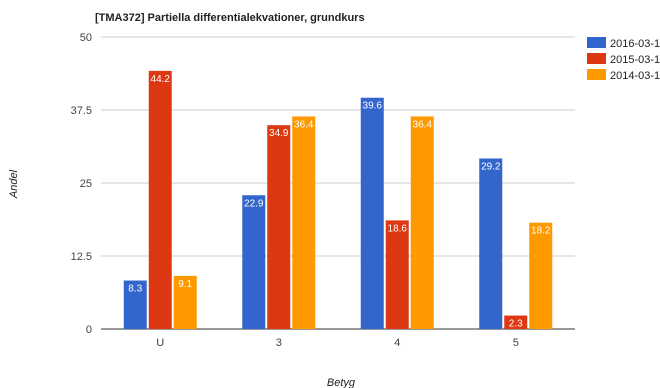  Describe the element at coordinates (135, 289) in the screenshot. I see `data-label: 8.3` at that location.